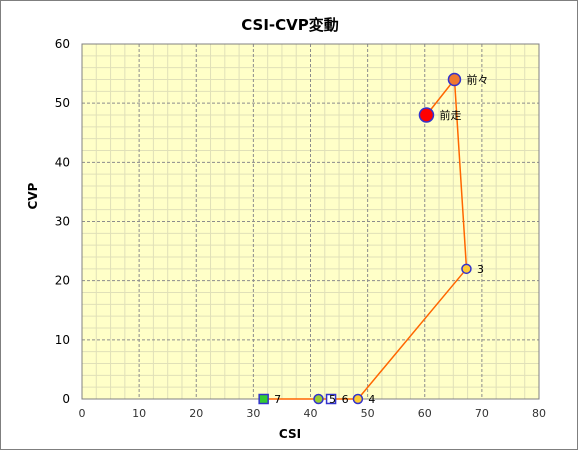 The height and width of the screenshot is (450, 578). What do you see at coordinates (482, 413) in the screenshot?
I see `x-tick-label: 70` at bounding box center [482, 413].